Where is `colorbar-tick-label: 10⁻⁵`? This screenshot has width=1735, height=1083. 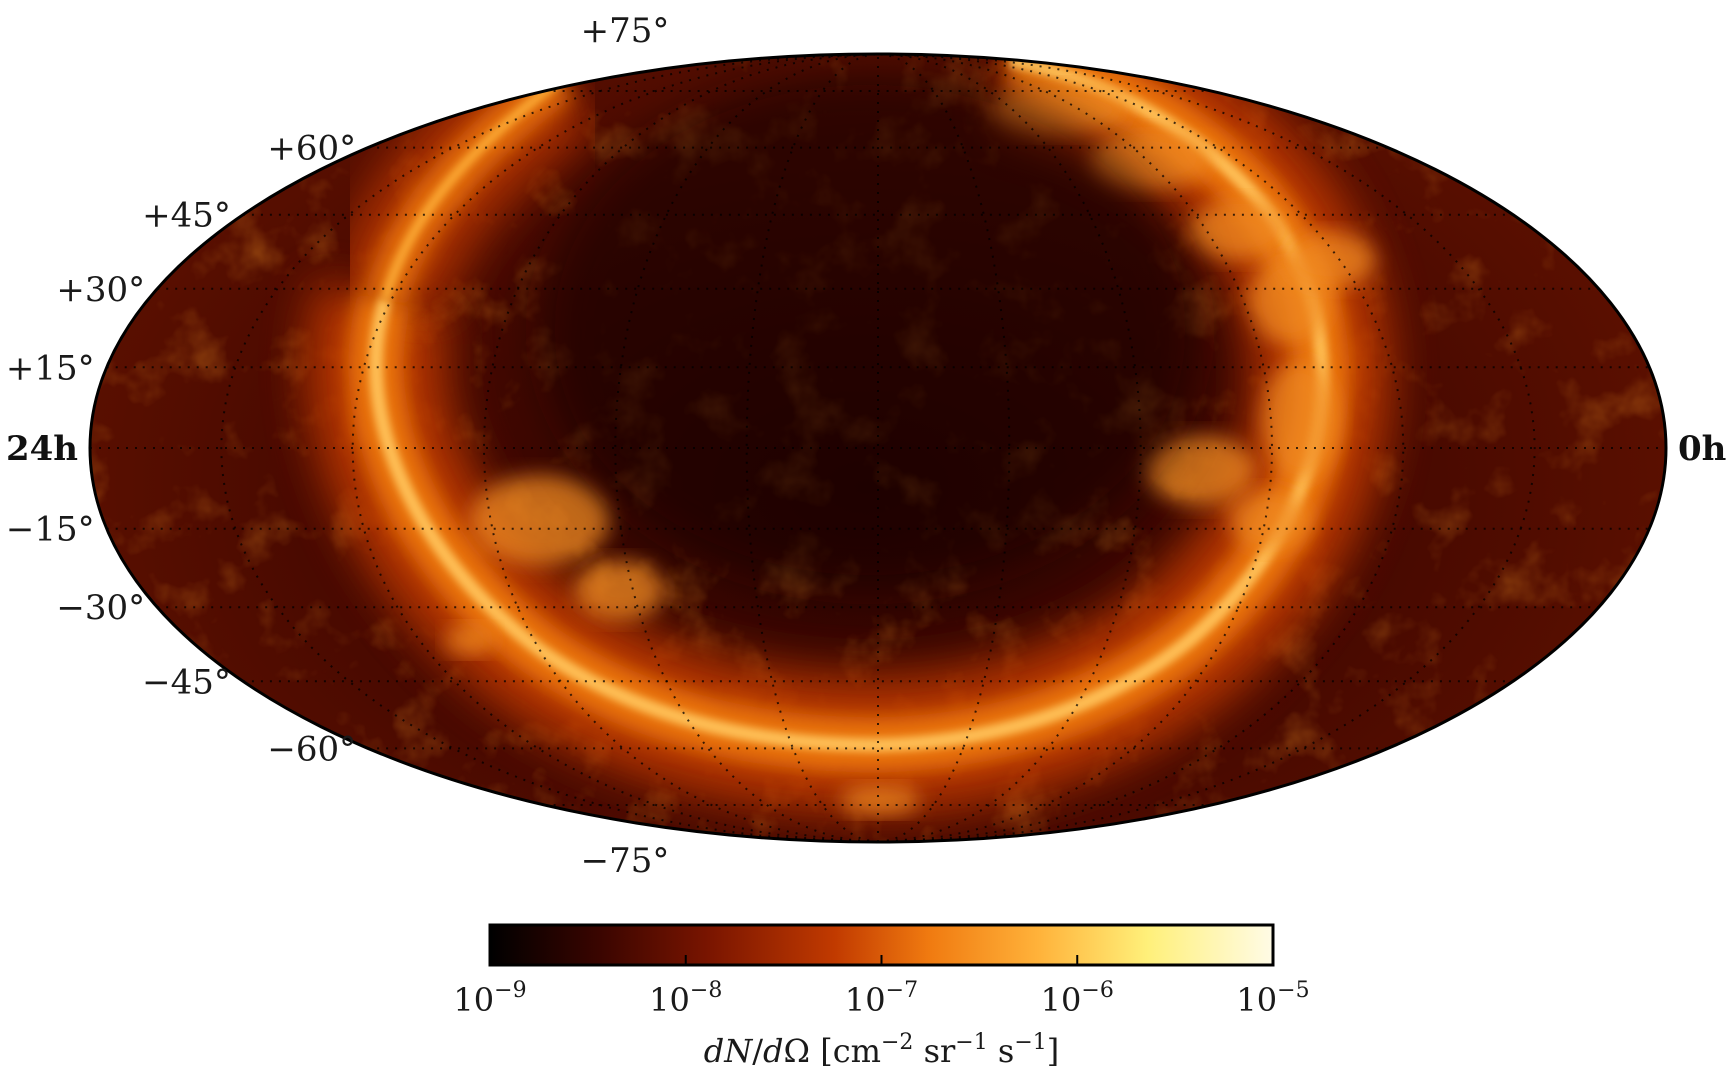
colorbar-tick-label: 10⁻⁵ is located at coordinates (1272, 998).